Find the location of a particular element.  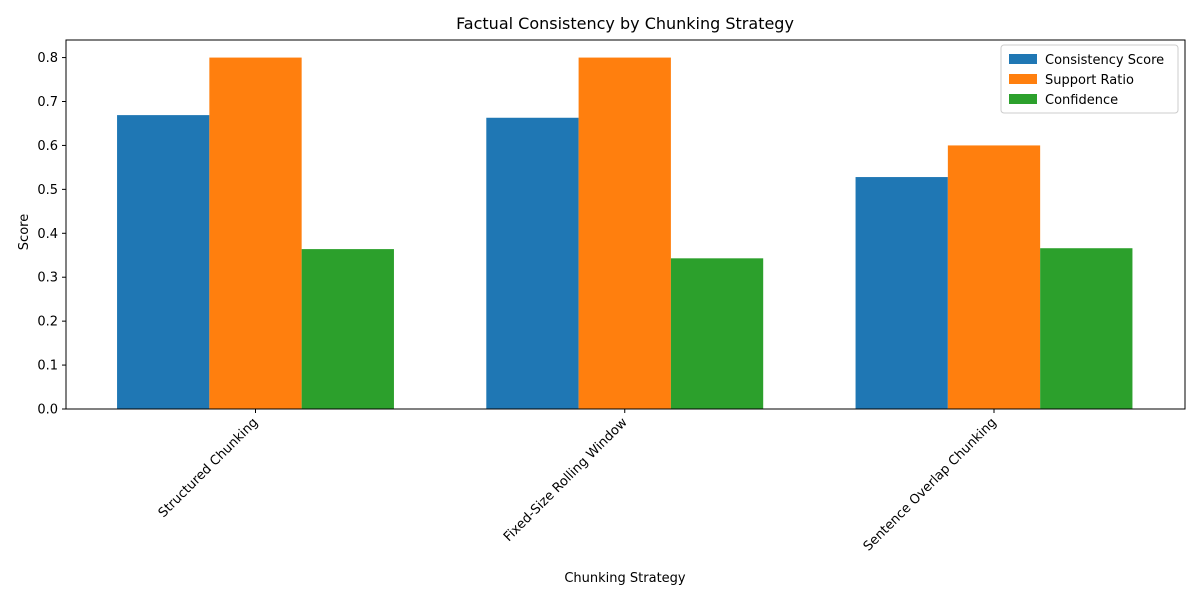

legend-box is located at coordinates (1089, 79).